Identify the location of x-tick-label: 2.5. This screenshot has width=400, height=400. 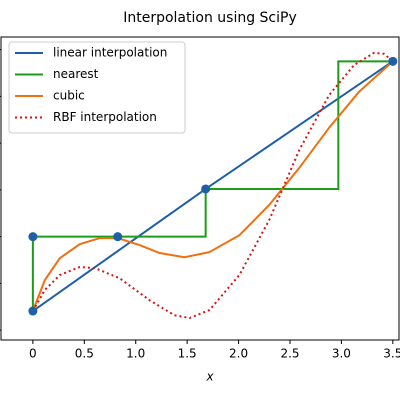
(289, 354).